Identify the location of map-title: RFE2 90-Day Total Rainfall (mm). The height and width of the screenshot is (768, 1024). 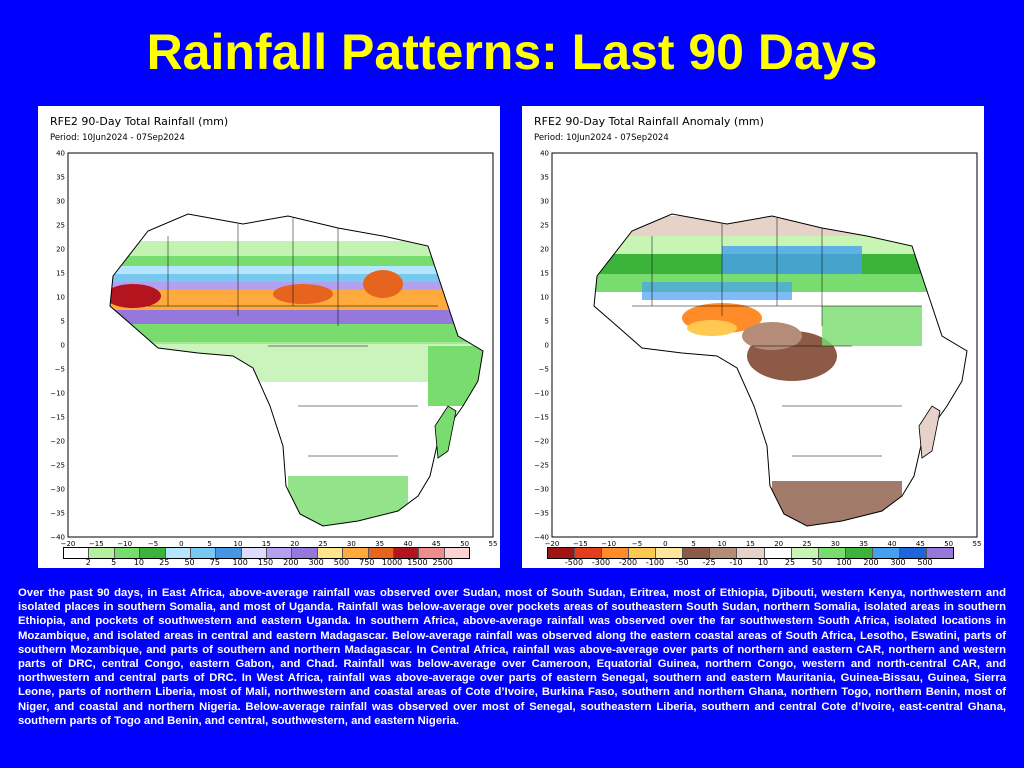
(139, 121).